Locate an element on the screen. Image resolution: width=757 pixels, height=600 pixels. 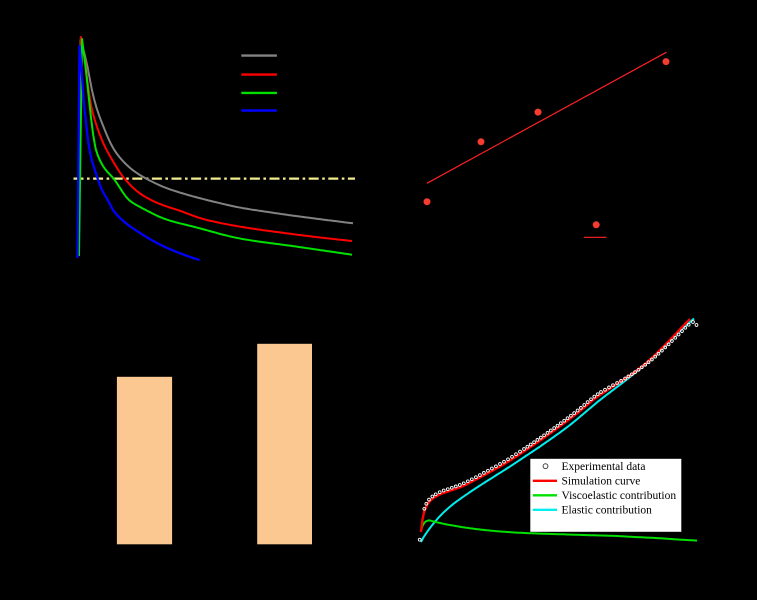
svg-text: Experimental data is located at coordinates (604, 467).